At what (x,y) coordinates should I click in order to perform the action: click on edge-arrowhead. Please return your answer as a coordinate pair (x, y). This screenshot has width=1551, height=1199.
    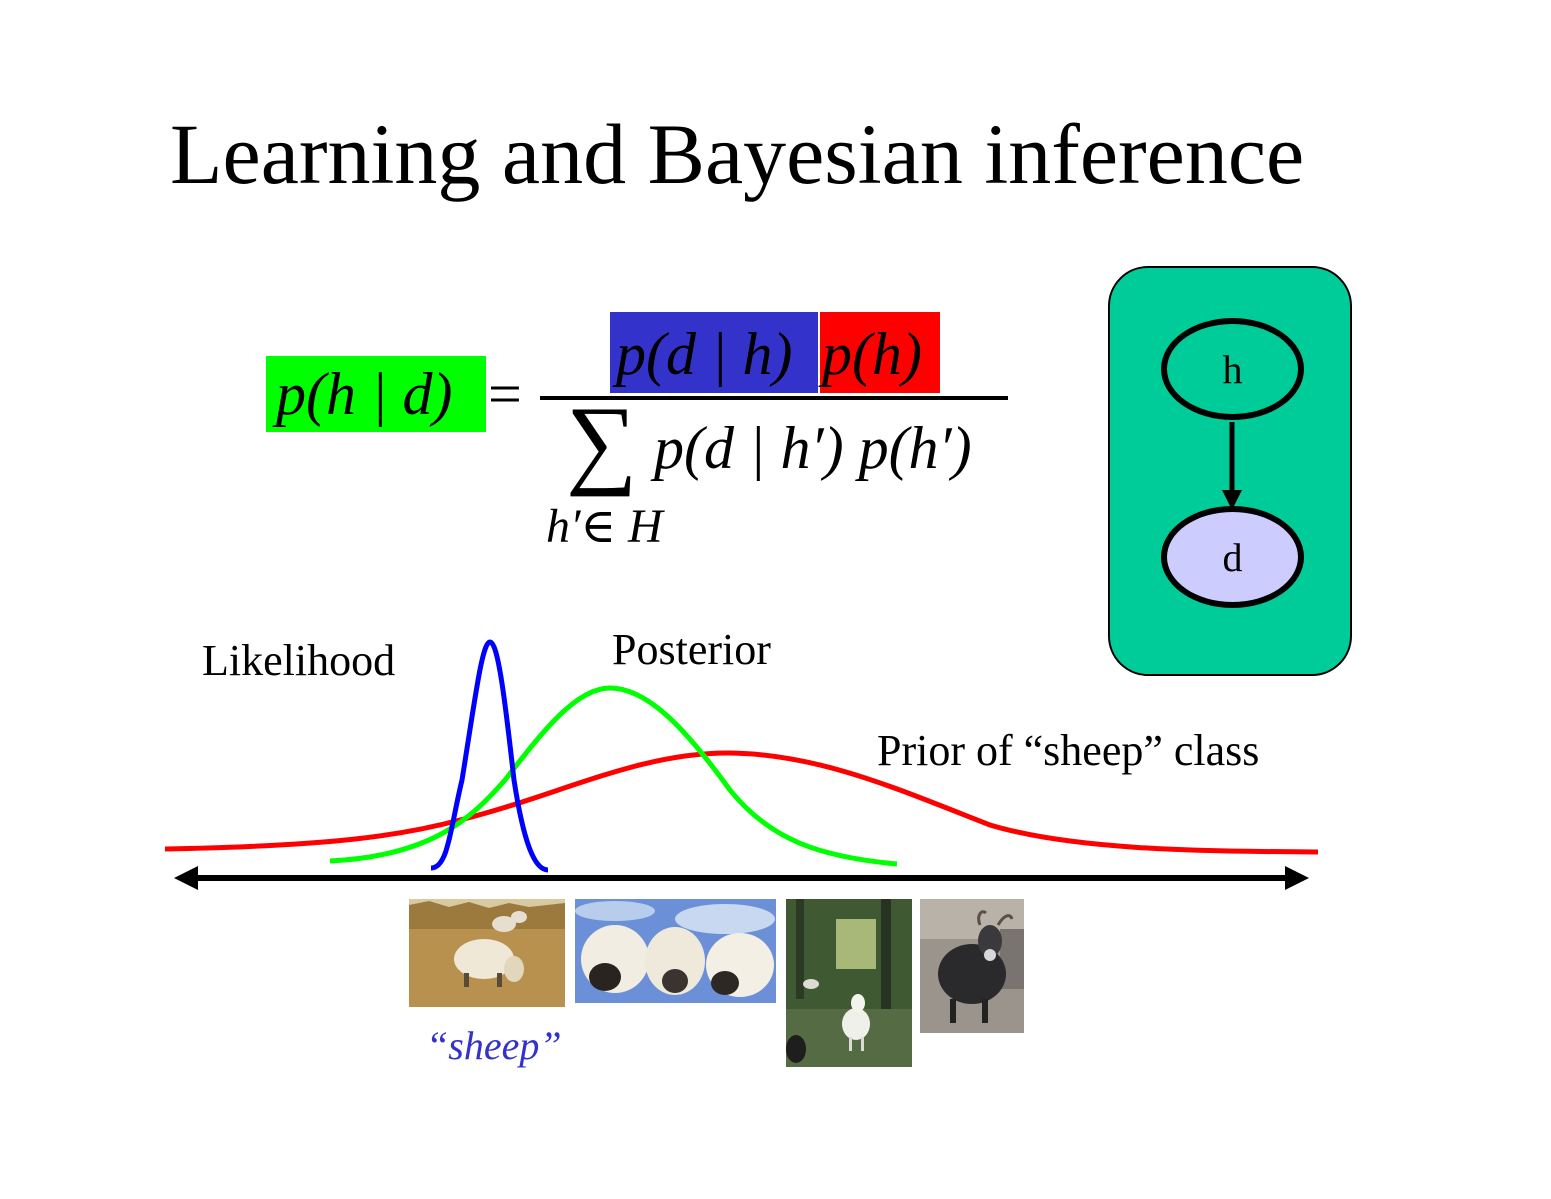
    Looking at the image, I should click on (1232, 500).